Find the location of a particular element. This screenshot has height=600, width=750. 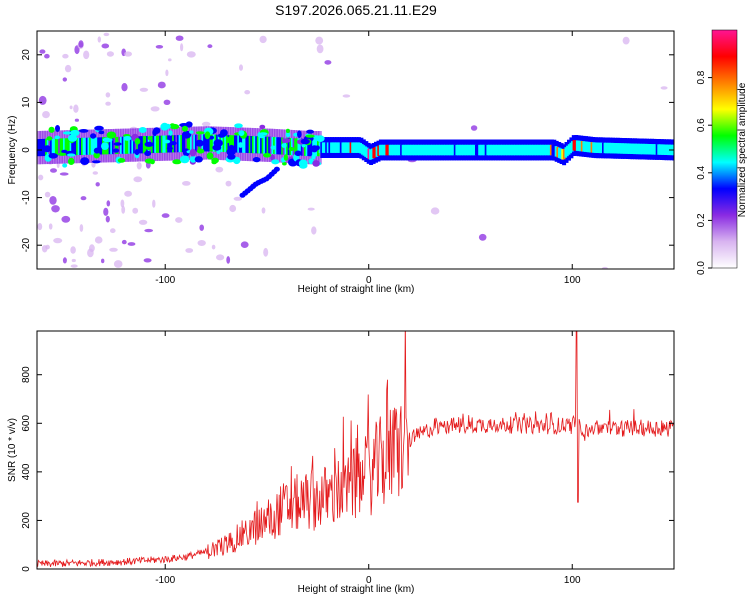

x-tick-label: -100 is located at coordinates (165, 580).